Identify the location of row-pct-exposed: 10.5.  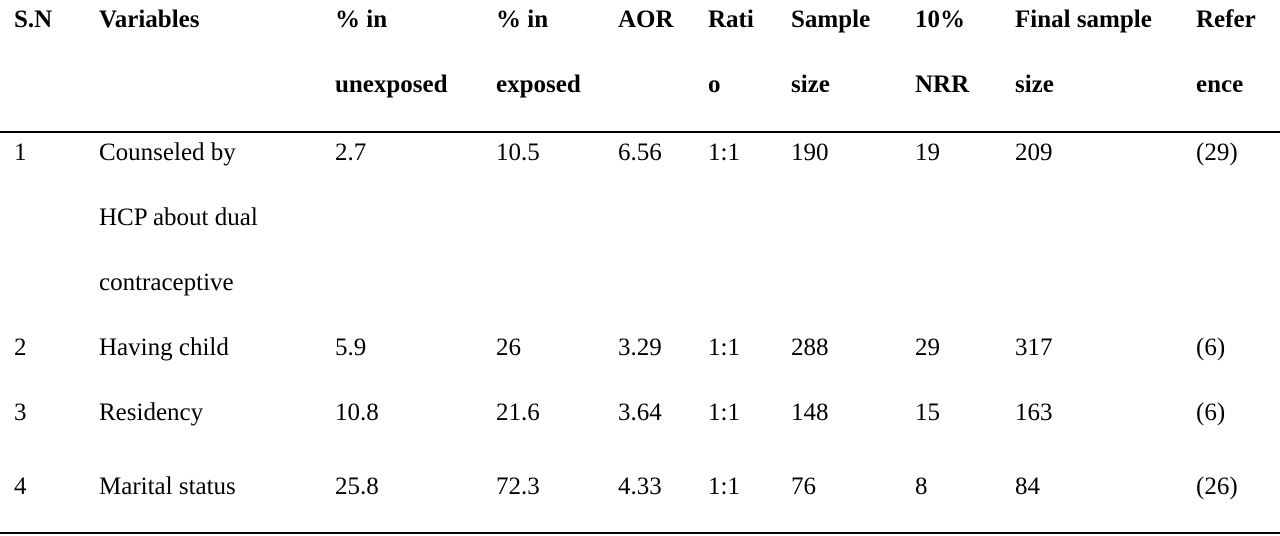
(518, 152).